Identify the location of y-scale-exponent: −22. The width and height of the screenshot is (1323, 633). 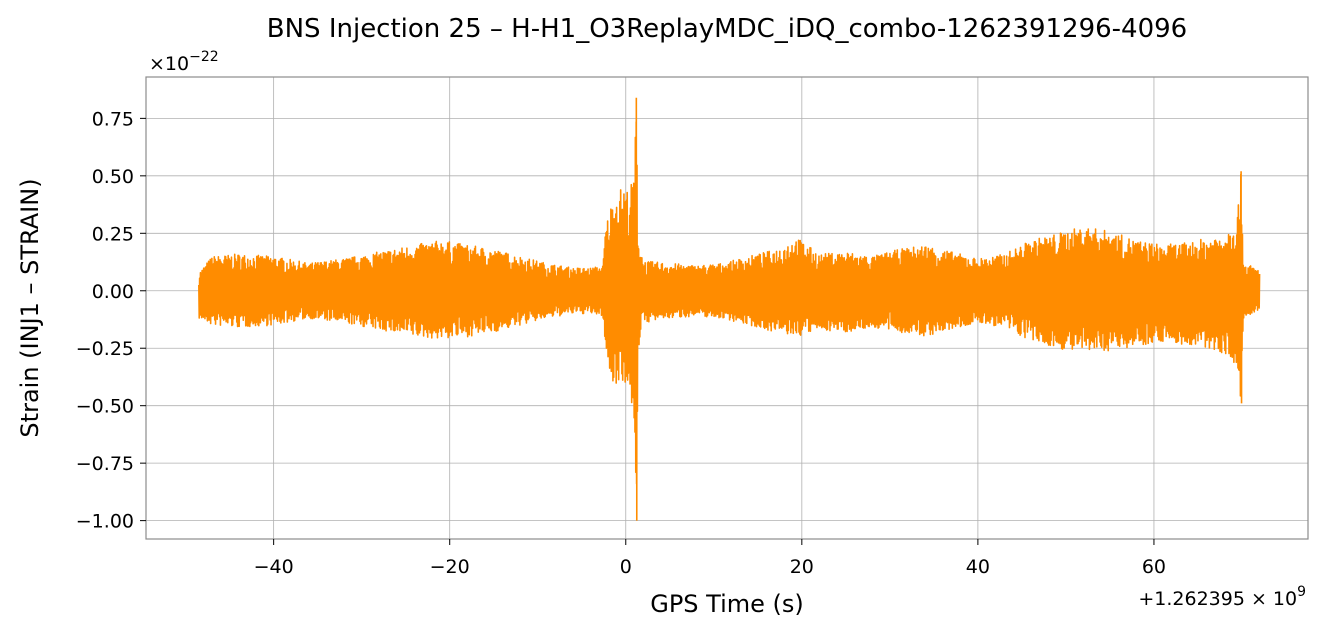
(204, 57).